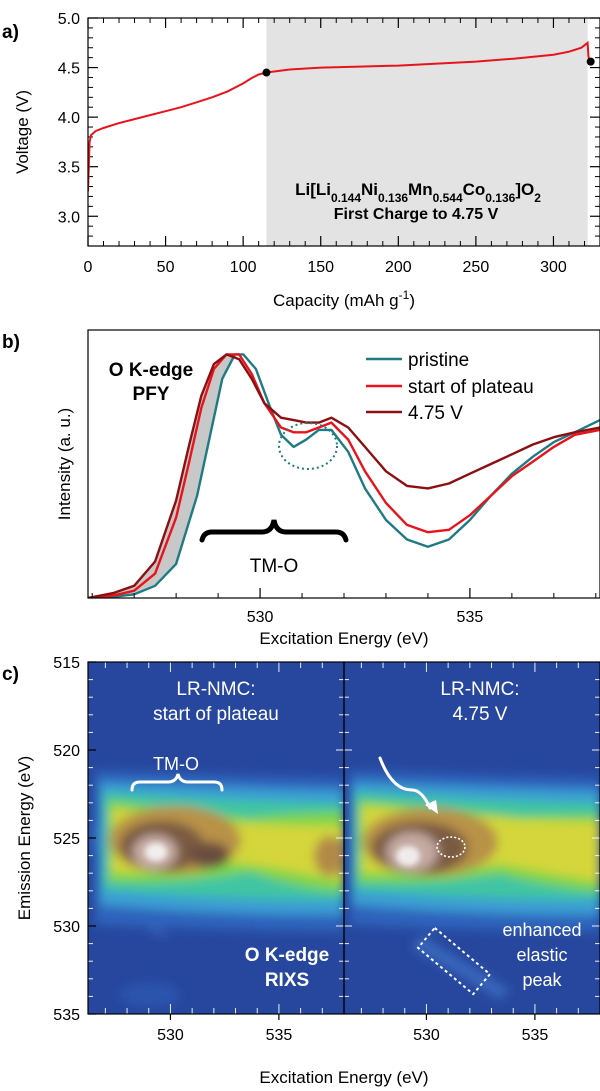 Image resolution: width=600 pixels, height=1091 pixels. I want to click on pfy-title-line2: PFY, so click(151, 394).